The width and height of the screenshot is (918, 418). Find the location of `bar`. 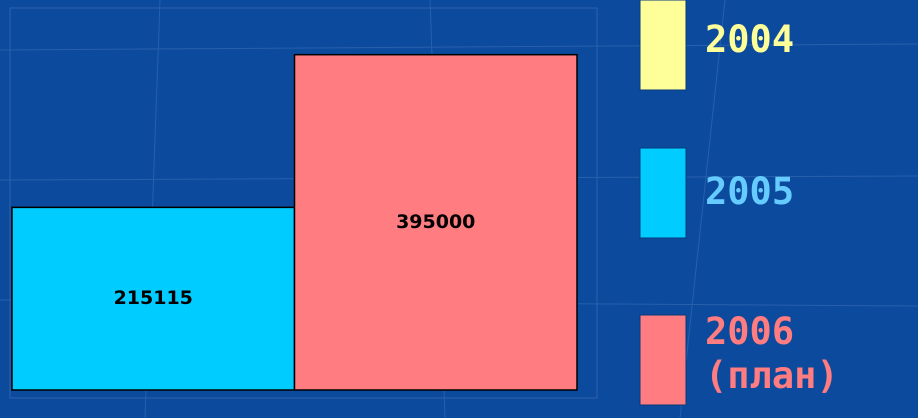

bar is located at coordinates (153, 298).